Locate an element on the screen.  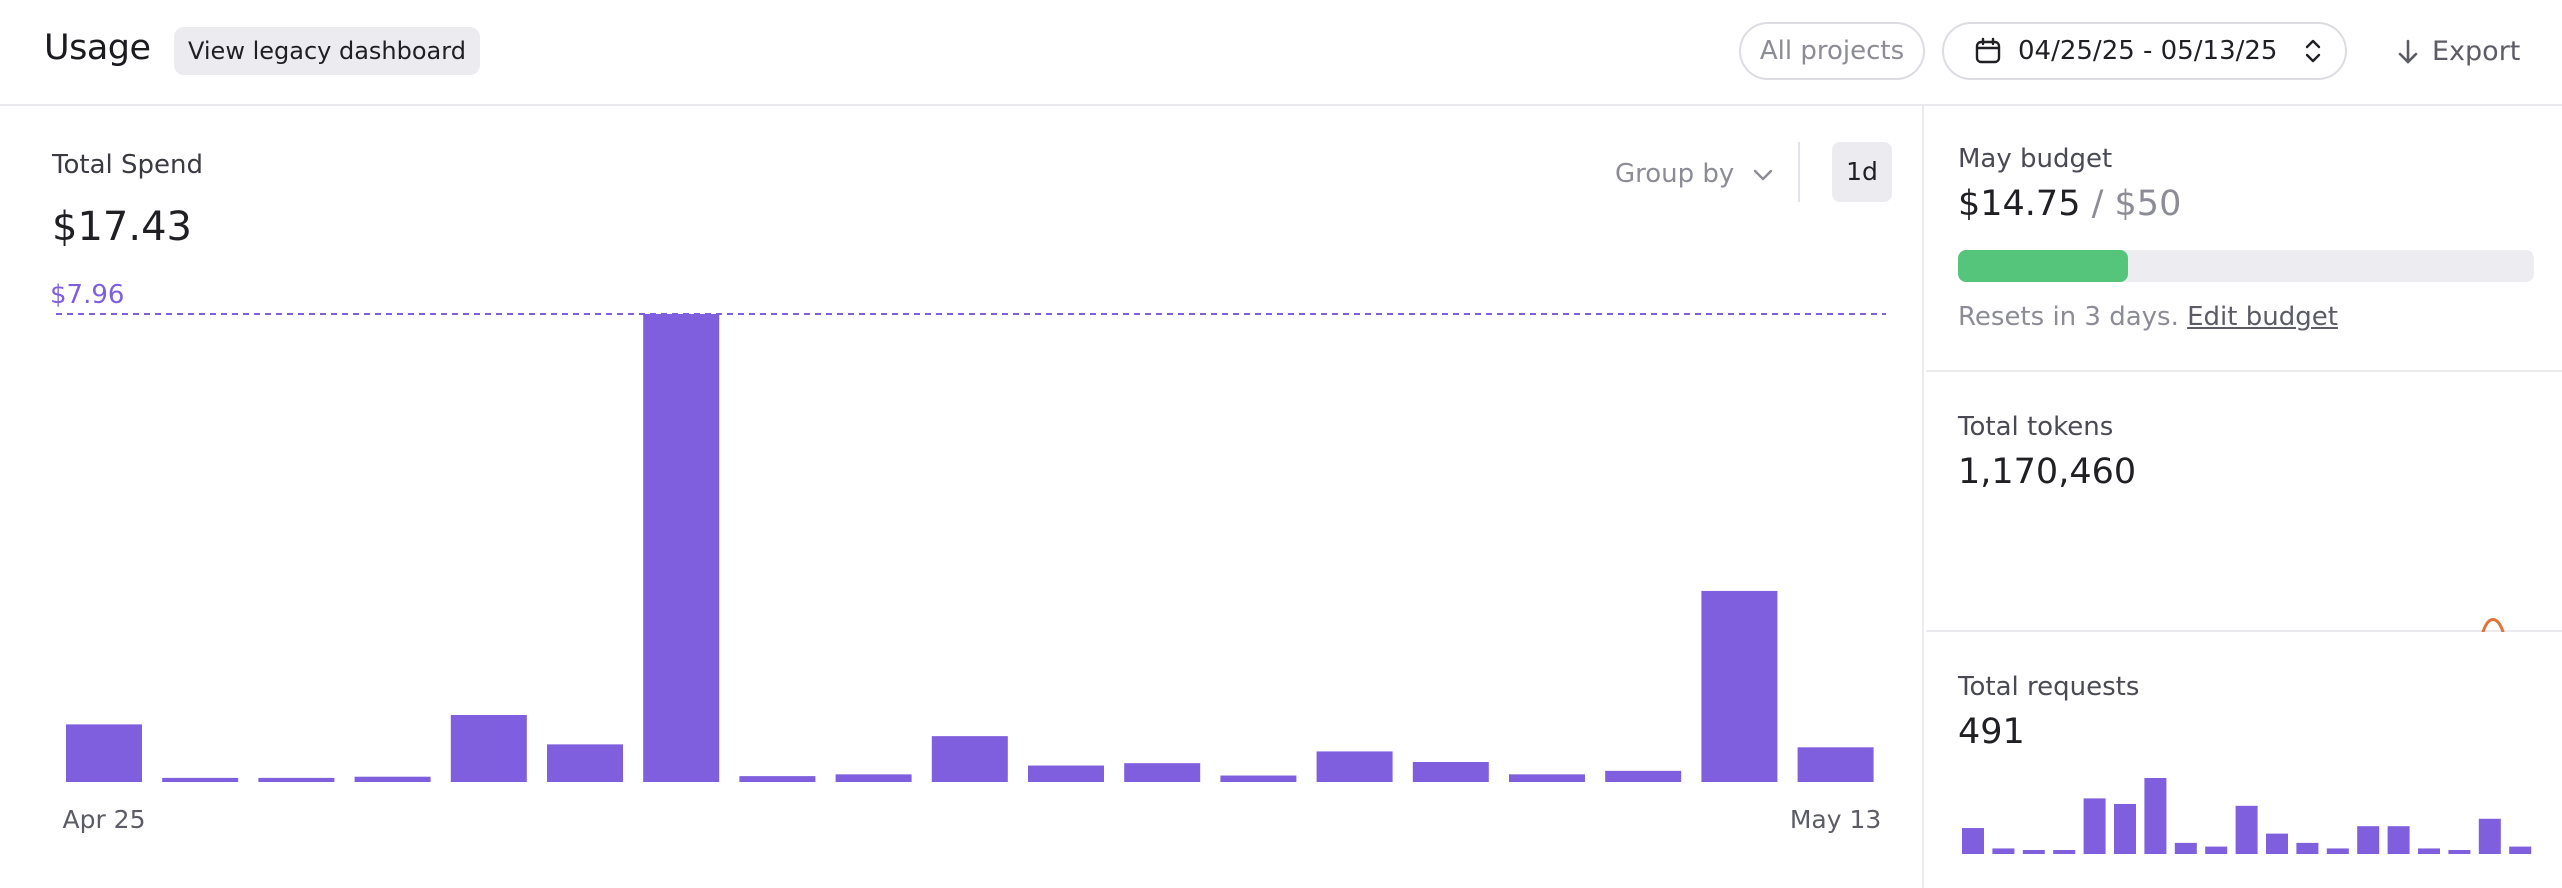
budget-amount: $14.75 / $50 is located at coordinates (2069, 204).